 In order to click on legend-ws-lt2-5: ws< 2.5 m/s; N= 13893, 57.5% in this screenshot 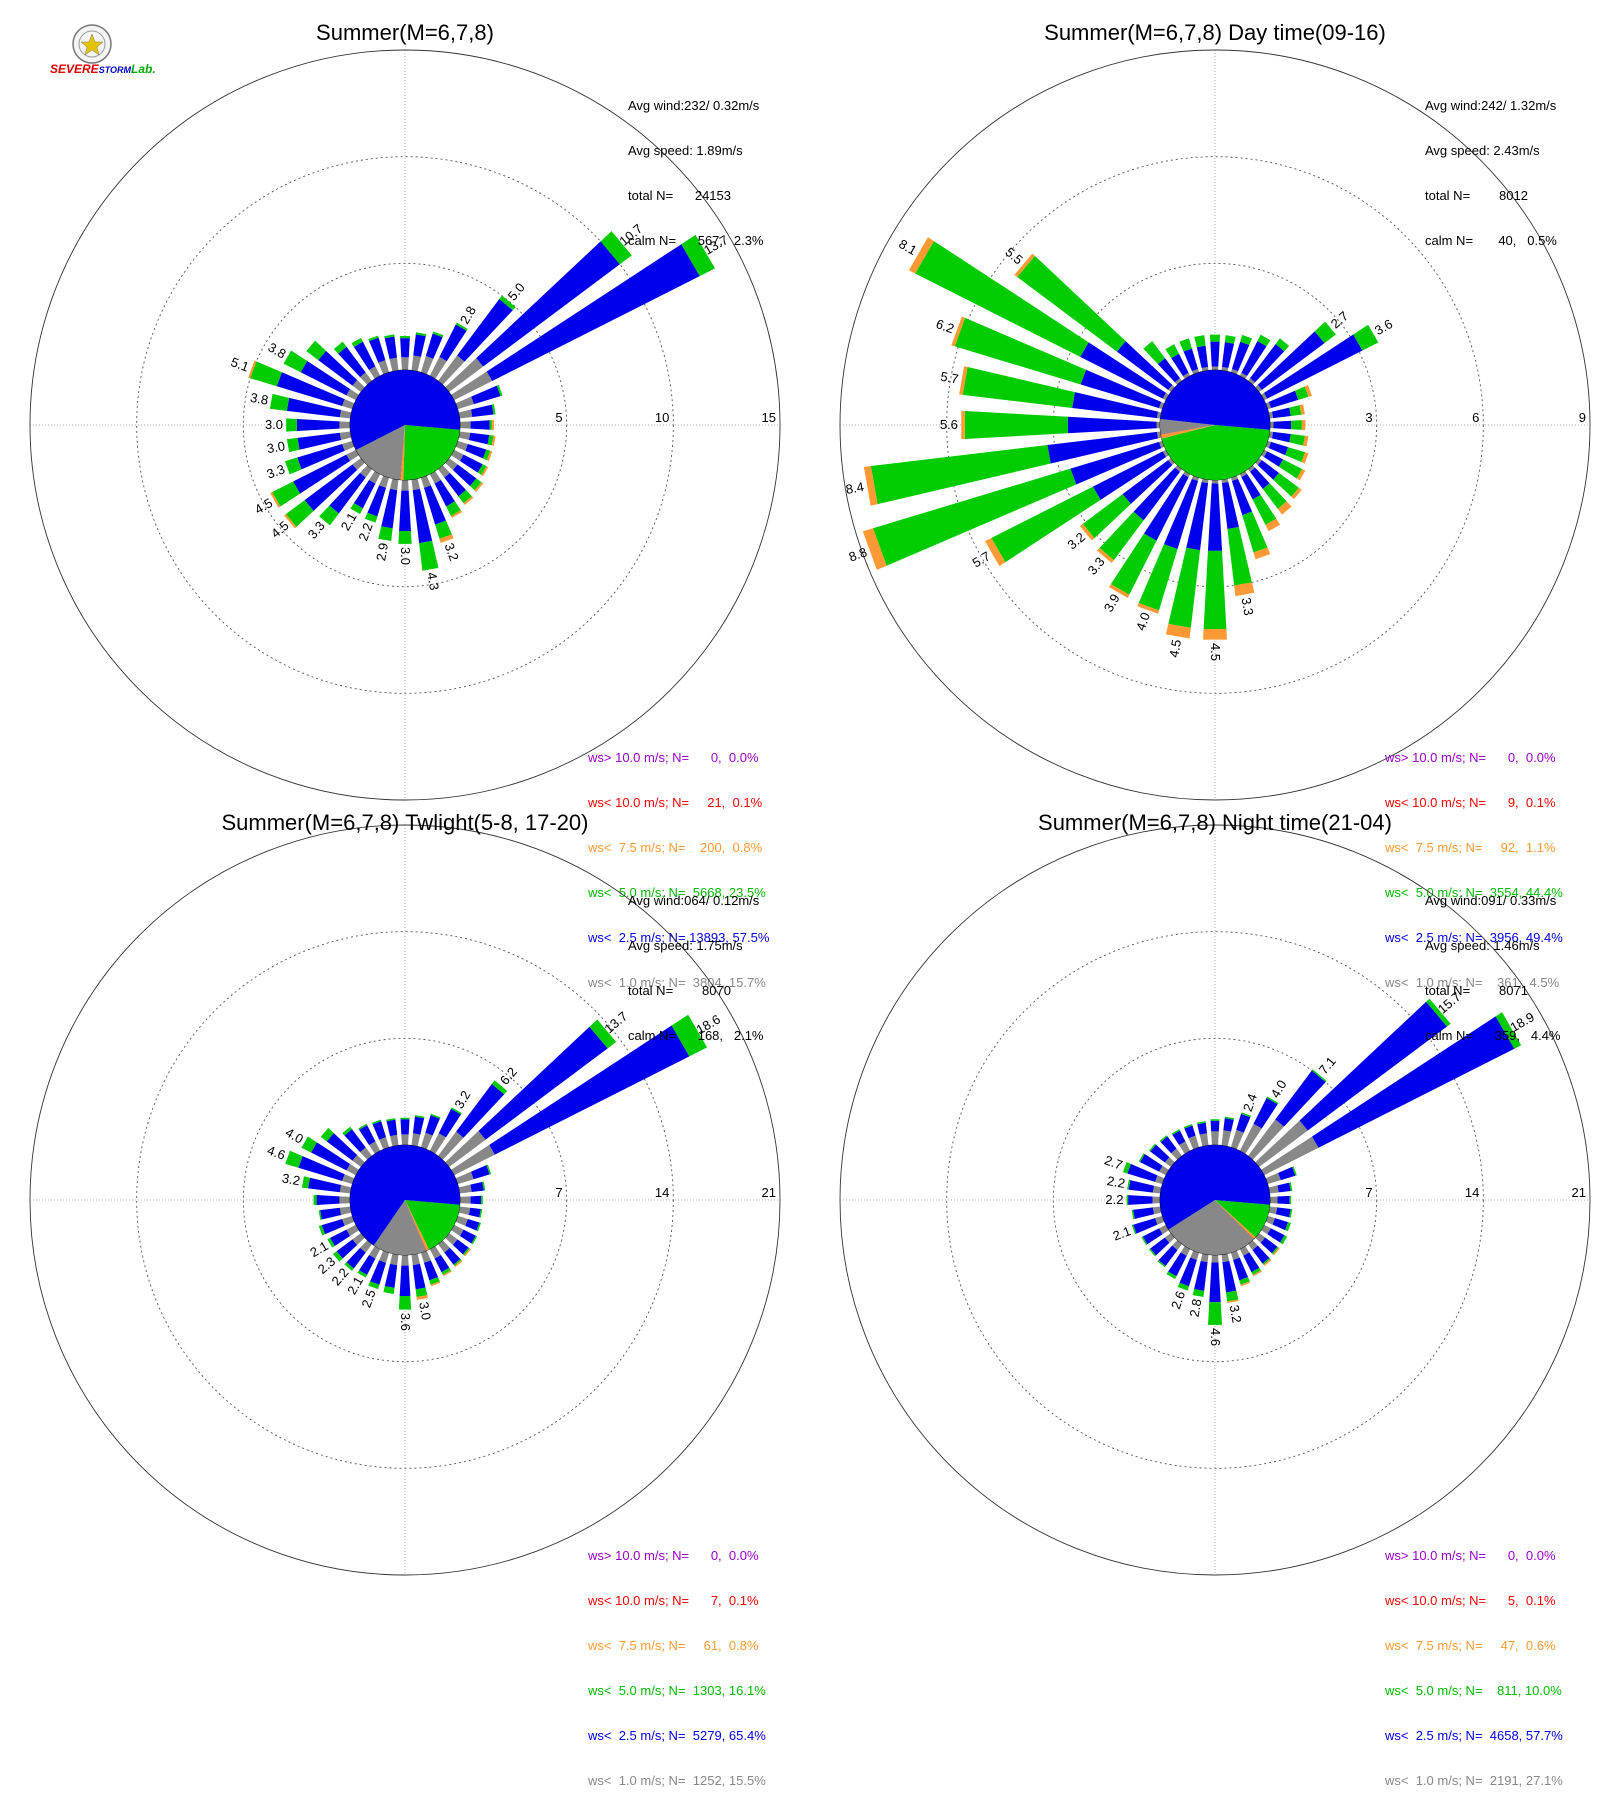, I will do `click(679, 937)`.